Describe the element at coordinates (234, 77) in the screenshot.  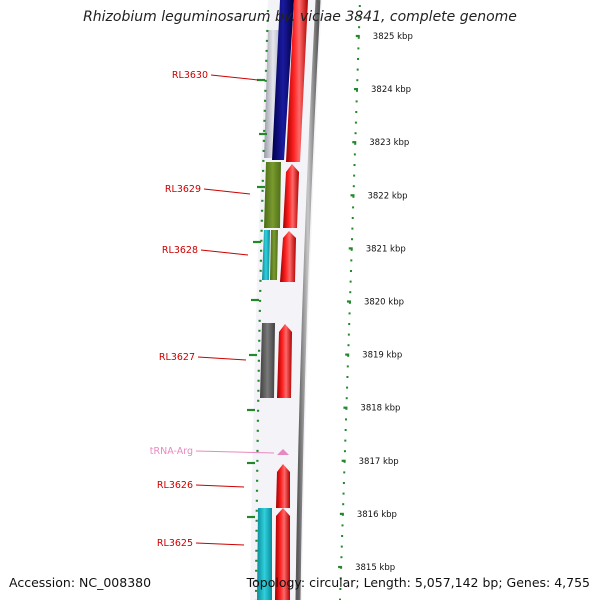
I see `leader-line-rl3630` at that location.